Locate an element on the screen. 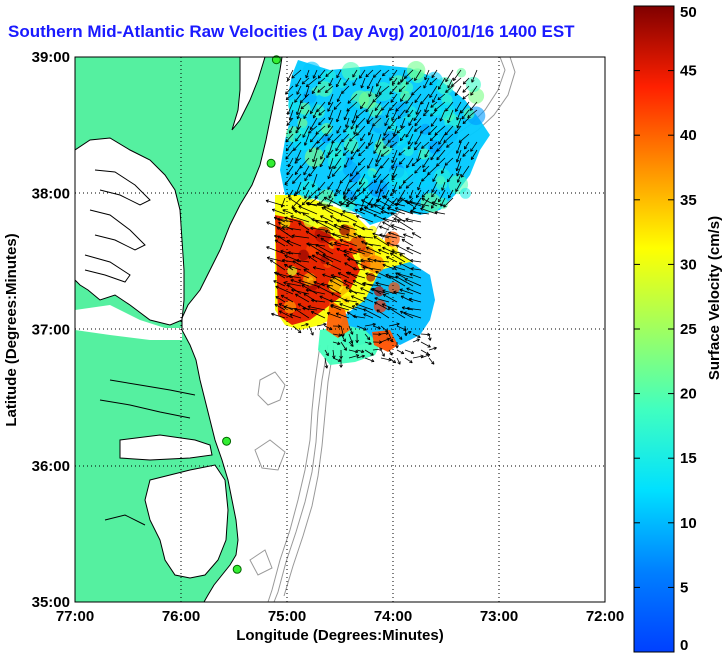 The image size is (724, 659). bay-lower-inlet is located at coordinates (128, 322).